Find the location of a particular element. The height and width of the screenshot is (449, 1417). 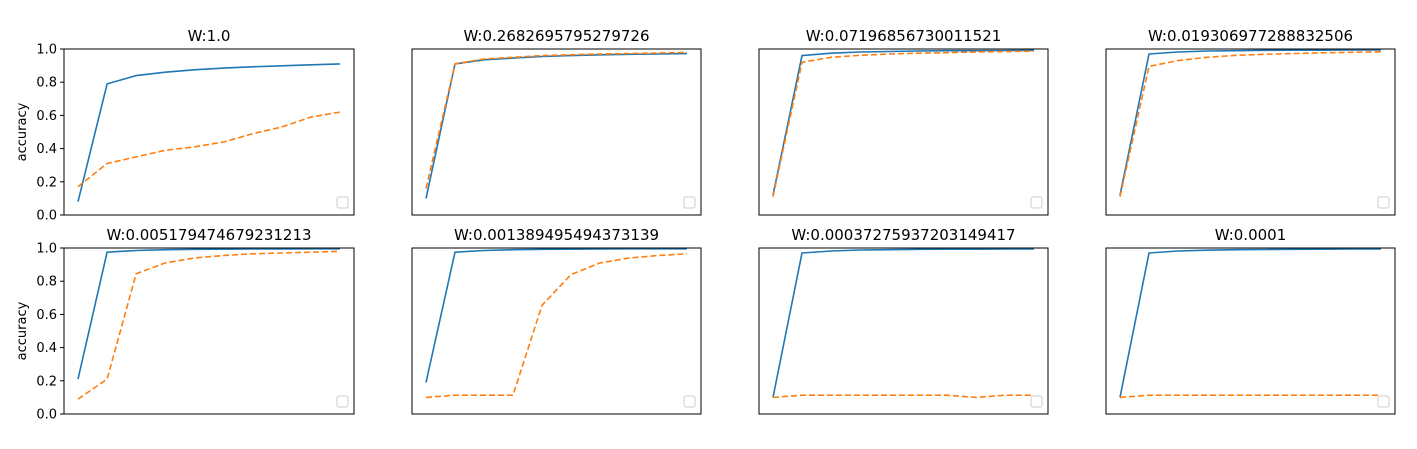

subplot-7: W:0.00037275937203149417 is located at coordinates (903, 320).